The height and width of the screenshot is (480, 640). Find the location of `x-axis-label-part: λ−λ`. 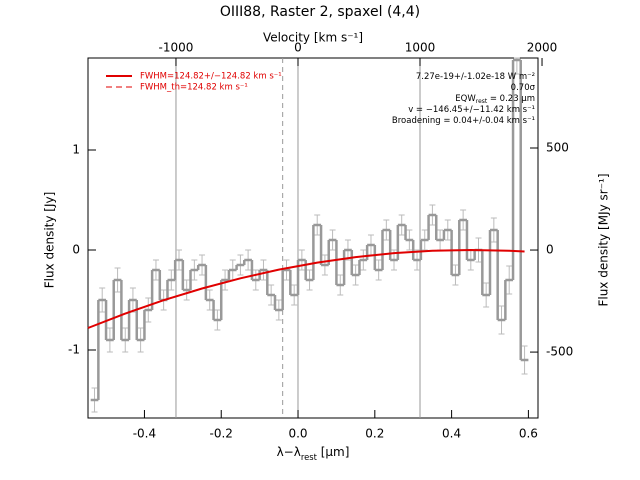

x-axis-label-part: λ−λ is located at coordinates (289, 452).